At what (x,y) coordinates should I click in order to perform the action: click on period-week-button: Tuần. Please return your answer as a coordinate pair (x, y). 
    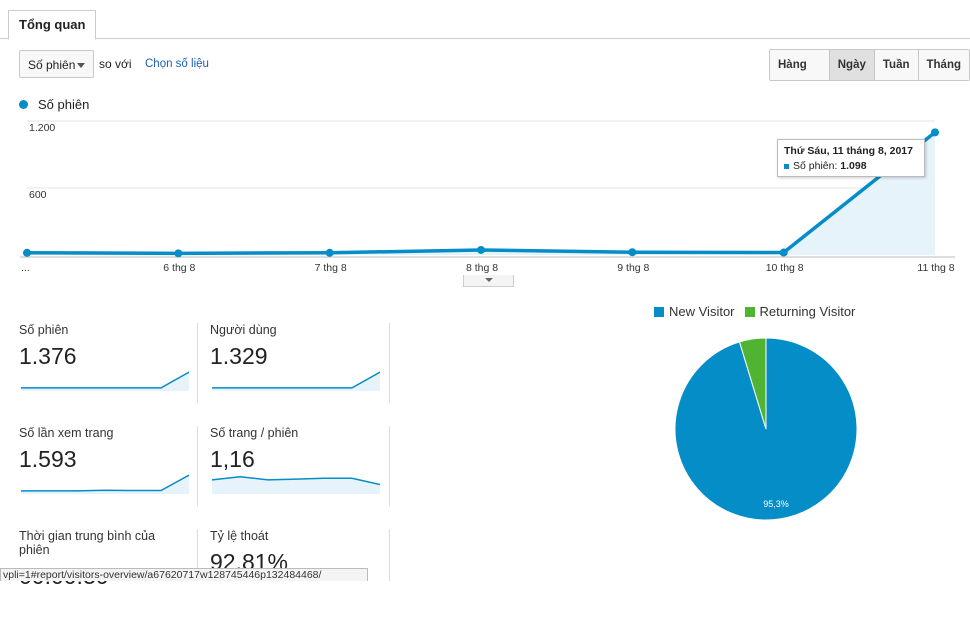
    Looking at the image, I should click on (895, 65).